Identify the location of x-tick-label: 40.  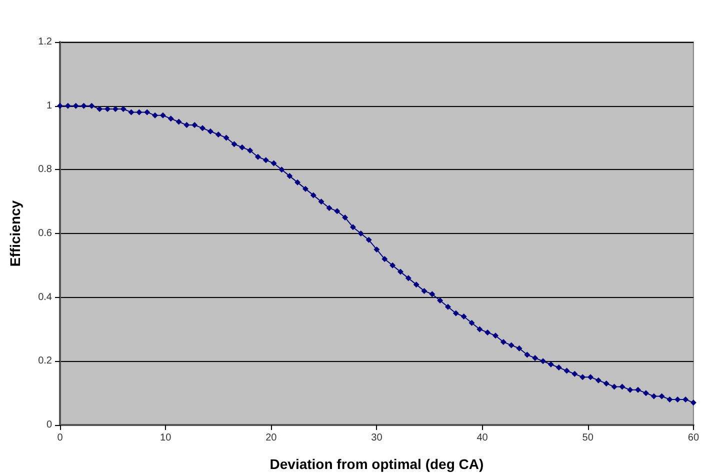
(482, 438).